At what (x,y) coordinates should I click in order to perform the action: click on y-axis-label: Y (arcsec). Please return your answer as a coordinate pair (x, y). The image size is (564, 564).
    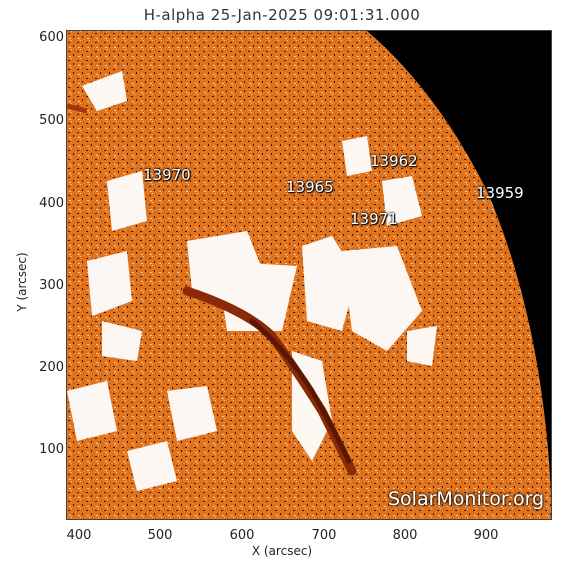
    Looking at the image, I should click on (22, 282).